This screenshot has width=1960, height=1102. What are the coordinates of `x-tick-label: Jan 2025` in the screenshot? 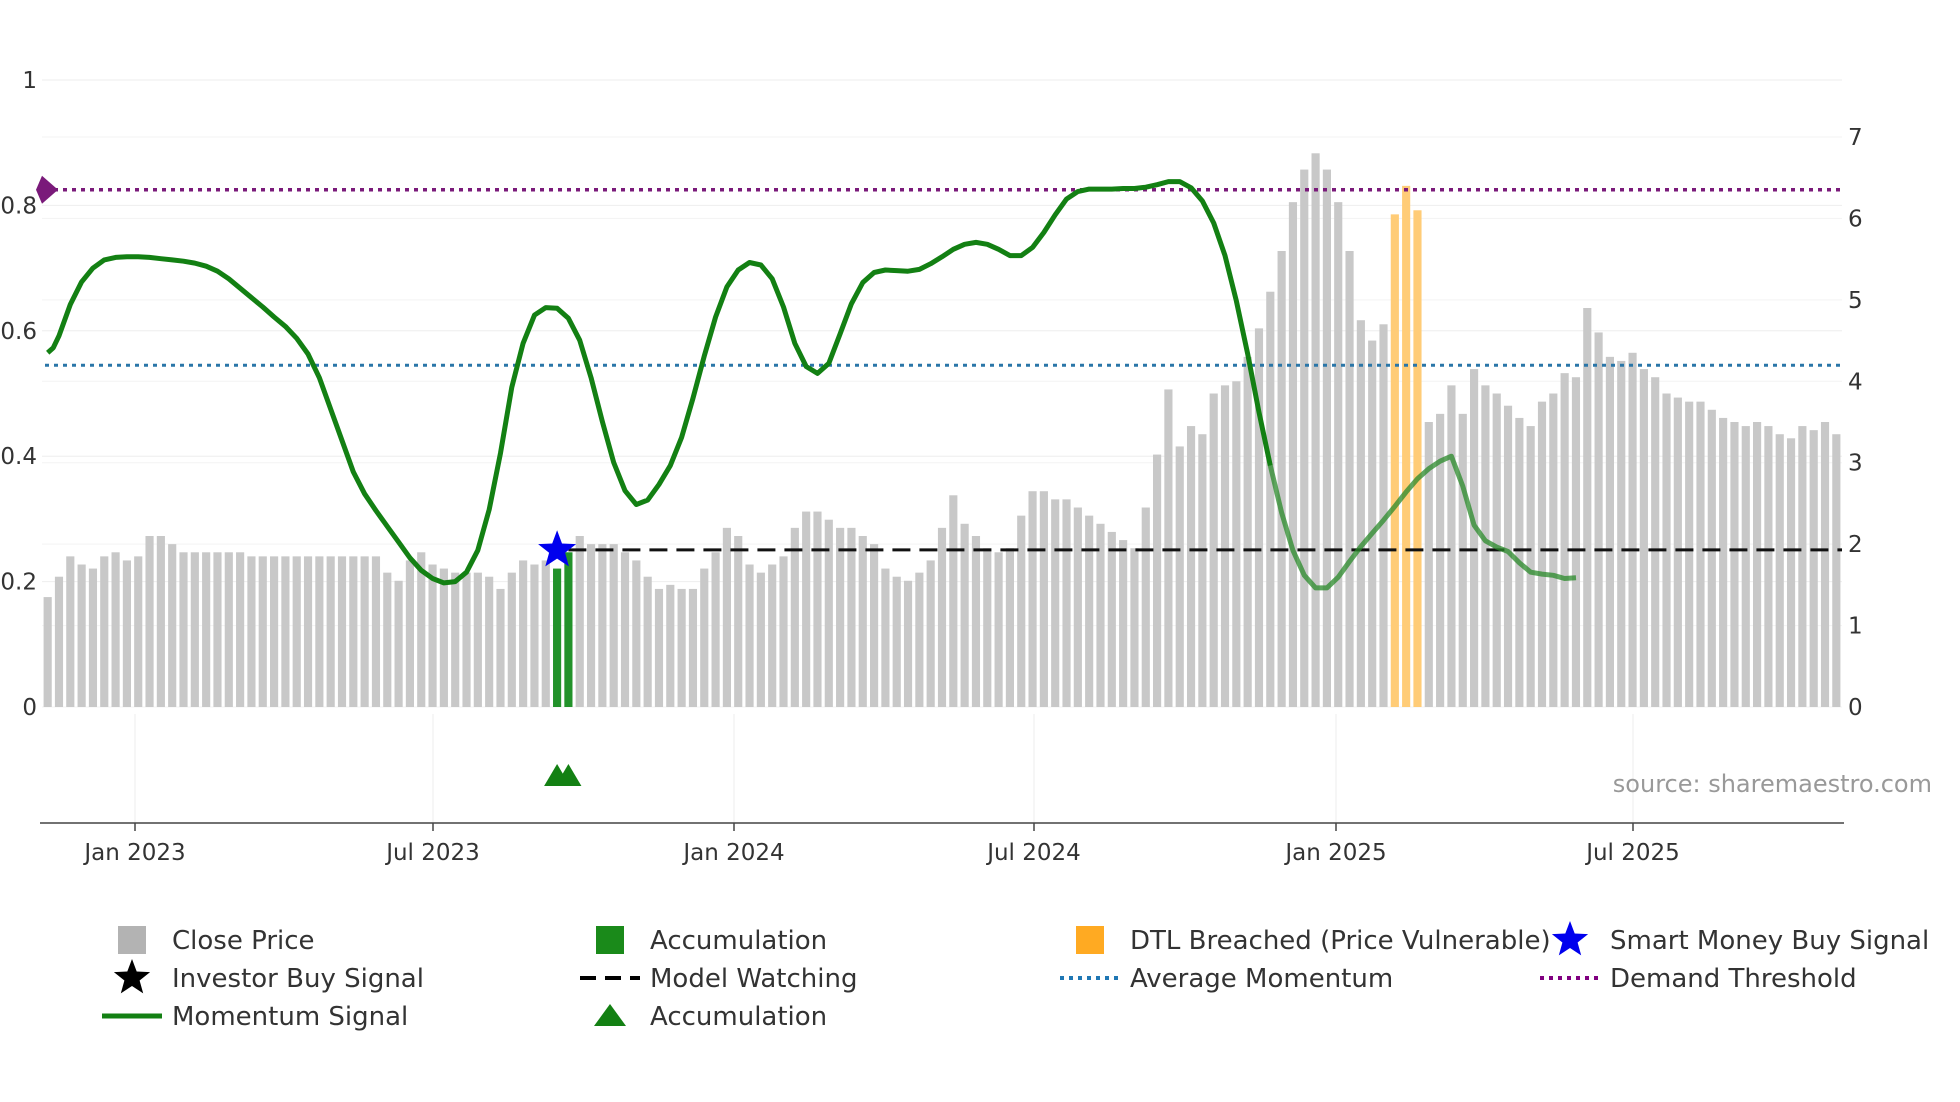 It's located at (1334, 853).